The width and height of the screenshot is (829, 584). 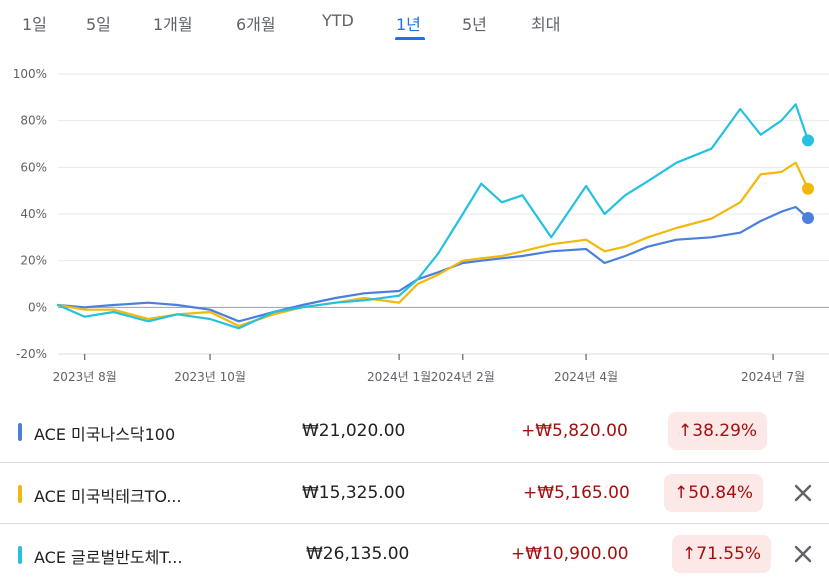 I want to click on stock-price: ₩21,020.00, so click(x=354, y=431).